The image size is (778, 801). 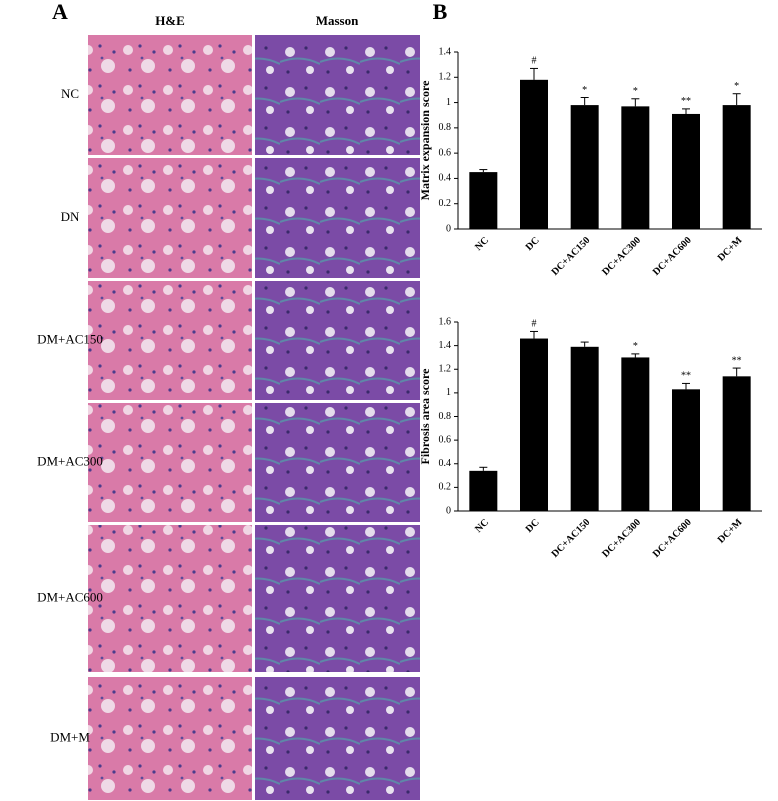 What do you see at coordinates (425, 140) in the screenshot?
I see `y-axis-label: Matrix expansion score` at bounding box center [425, 140].